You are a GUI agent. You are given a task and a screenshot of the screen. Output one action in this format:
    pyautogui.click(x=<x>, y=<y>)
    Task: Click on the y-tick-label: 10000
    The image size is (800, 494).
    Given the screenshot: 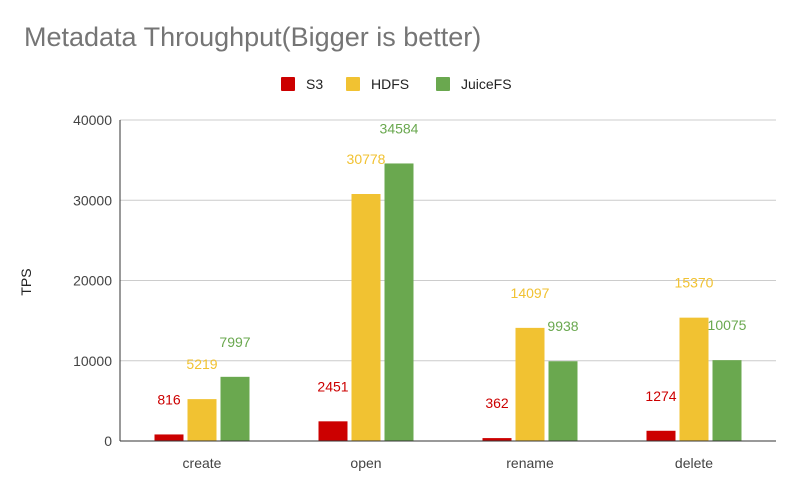 What is the action you would take?
    pyautogui.click(x=92, y=361)
    